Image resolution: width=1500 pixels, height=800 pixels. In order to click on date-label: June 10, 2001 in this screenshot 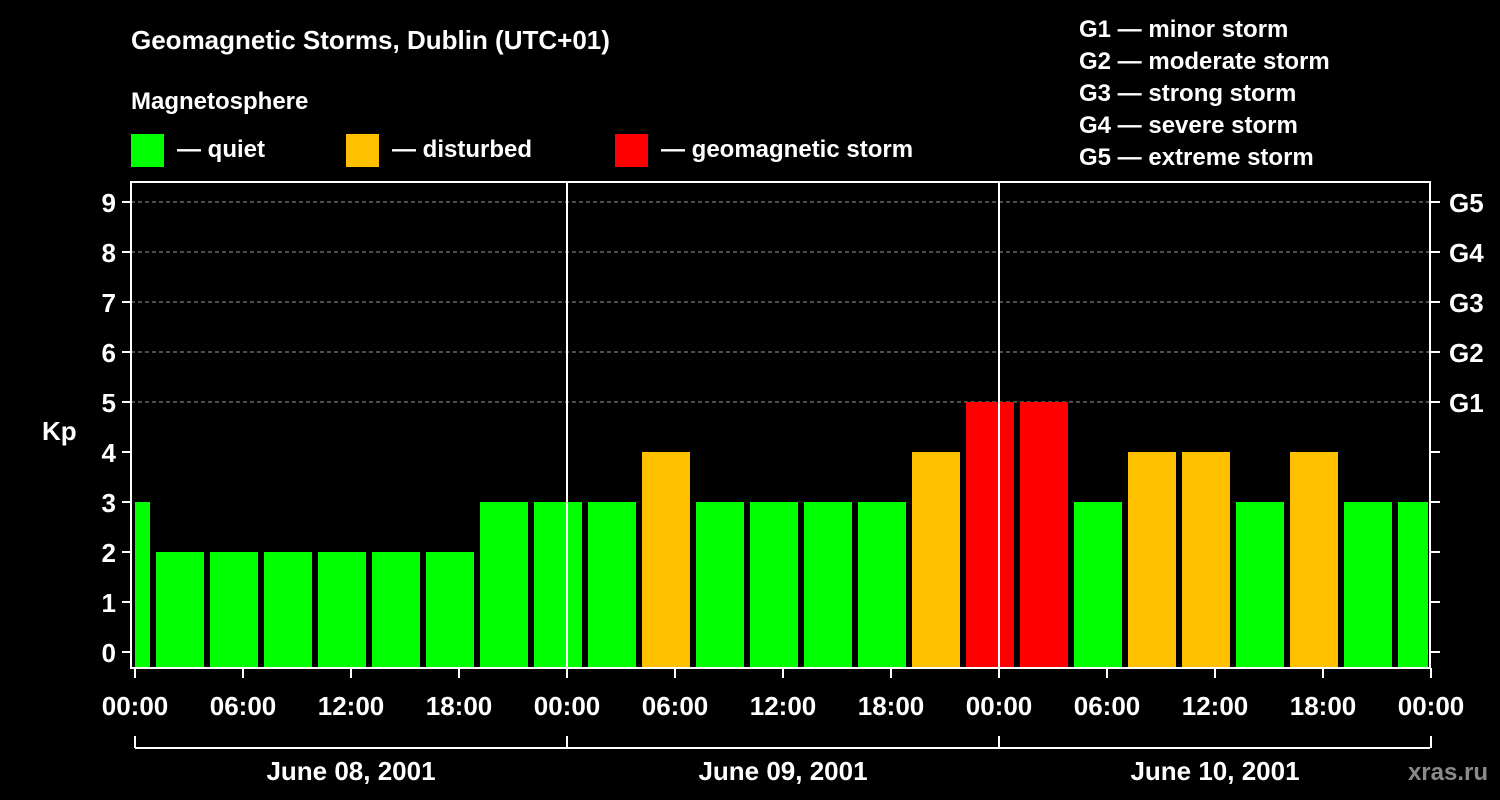, I will do `click(1214, 771)`.